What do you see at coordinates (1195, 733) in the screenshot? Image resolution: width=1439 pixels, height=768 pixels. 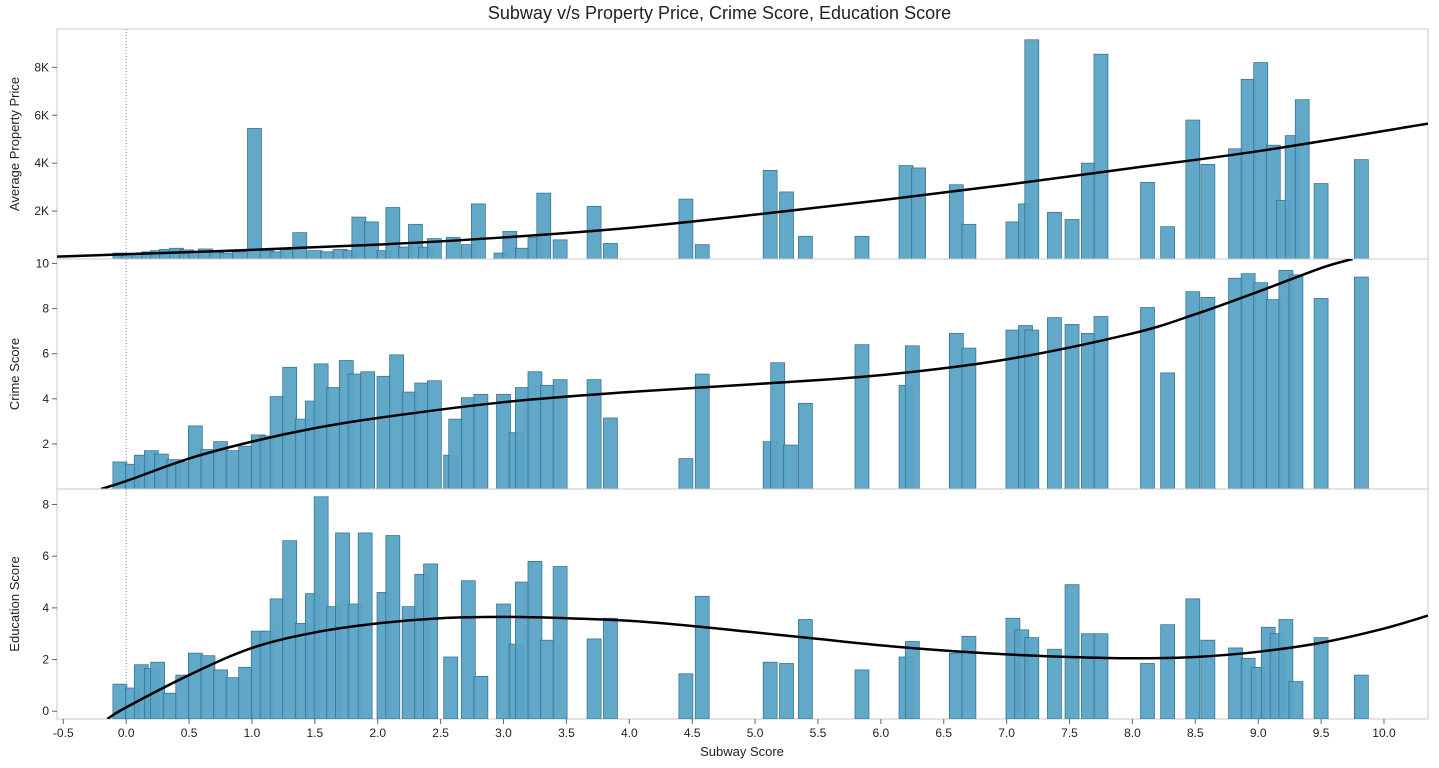 I see `x-tick-label: 8.5` at bounding box center [1195, 733].